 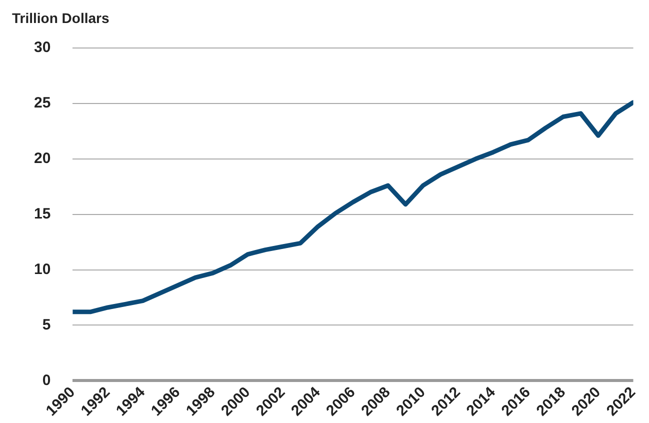 I want to click on y-axis-title: Trillion Dollars, so click(x=61, y=18).